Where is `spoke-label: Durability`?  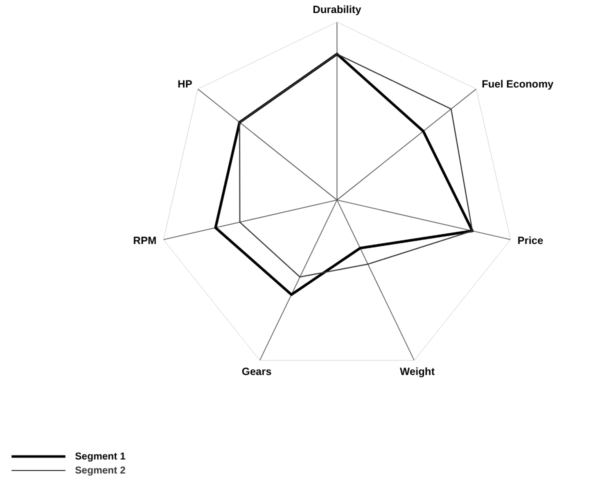 spoke-label: Durability is located at coordinates (337, 10).